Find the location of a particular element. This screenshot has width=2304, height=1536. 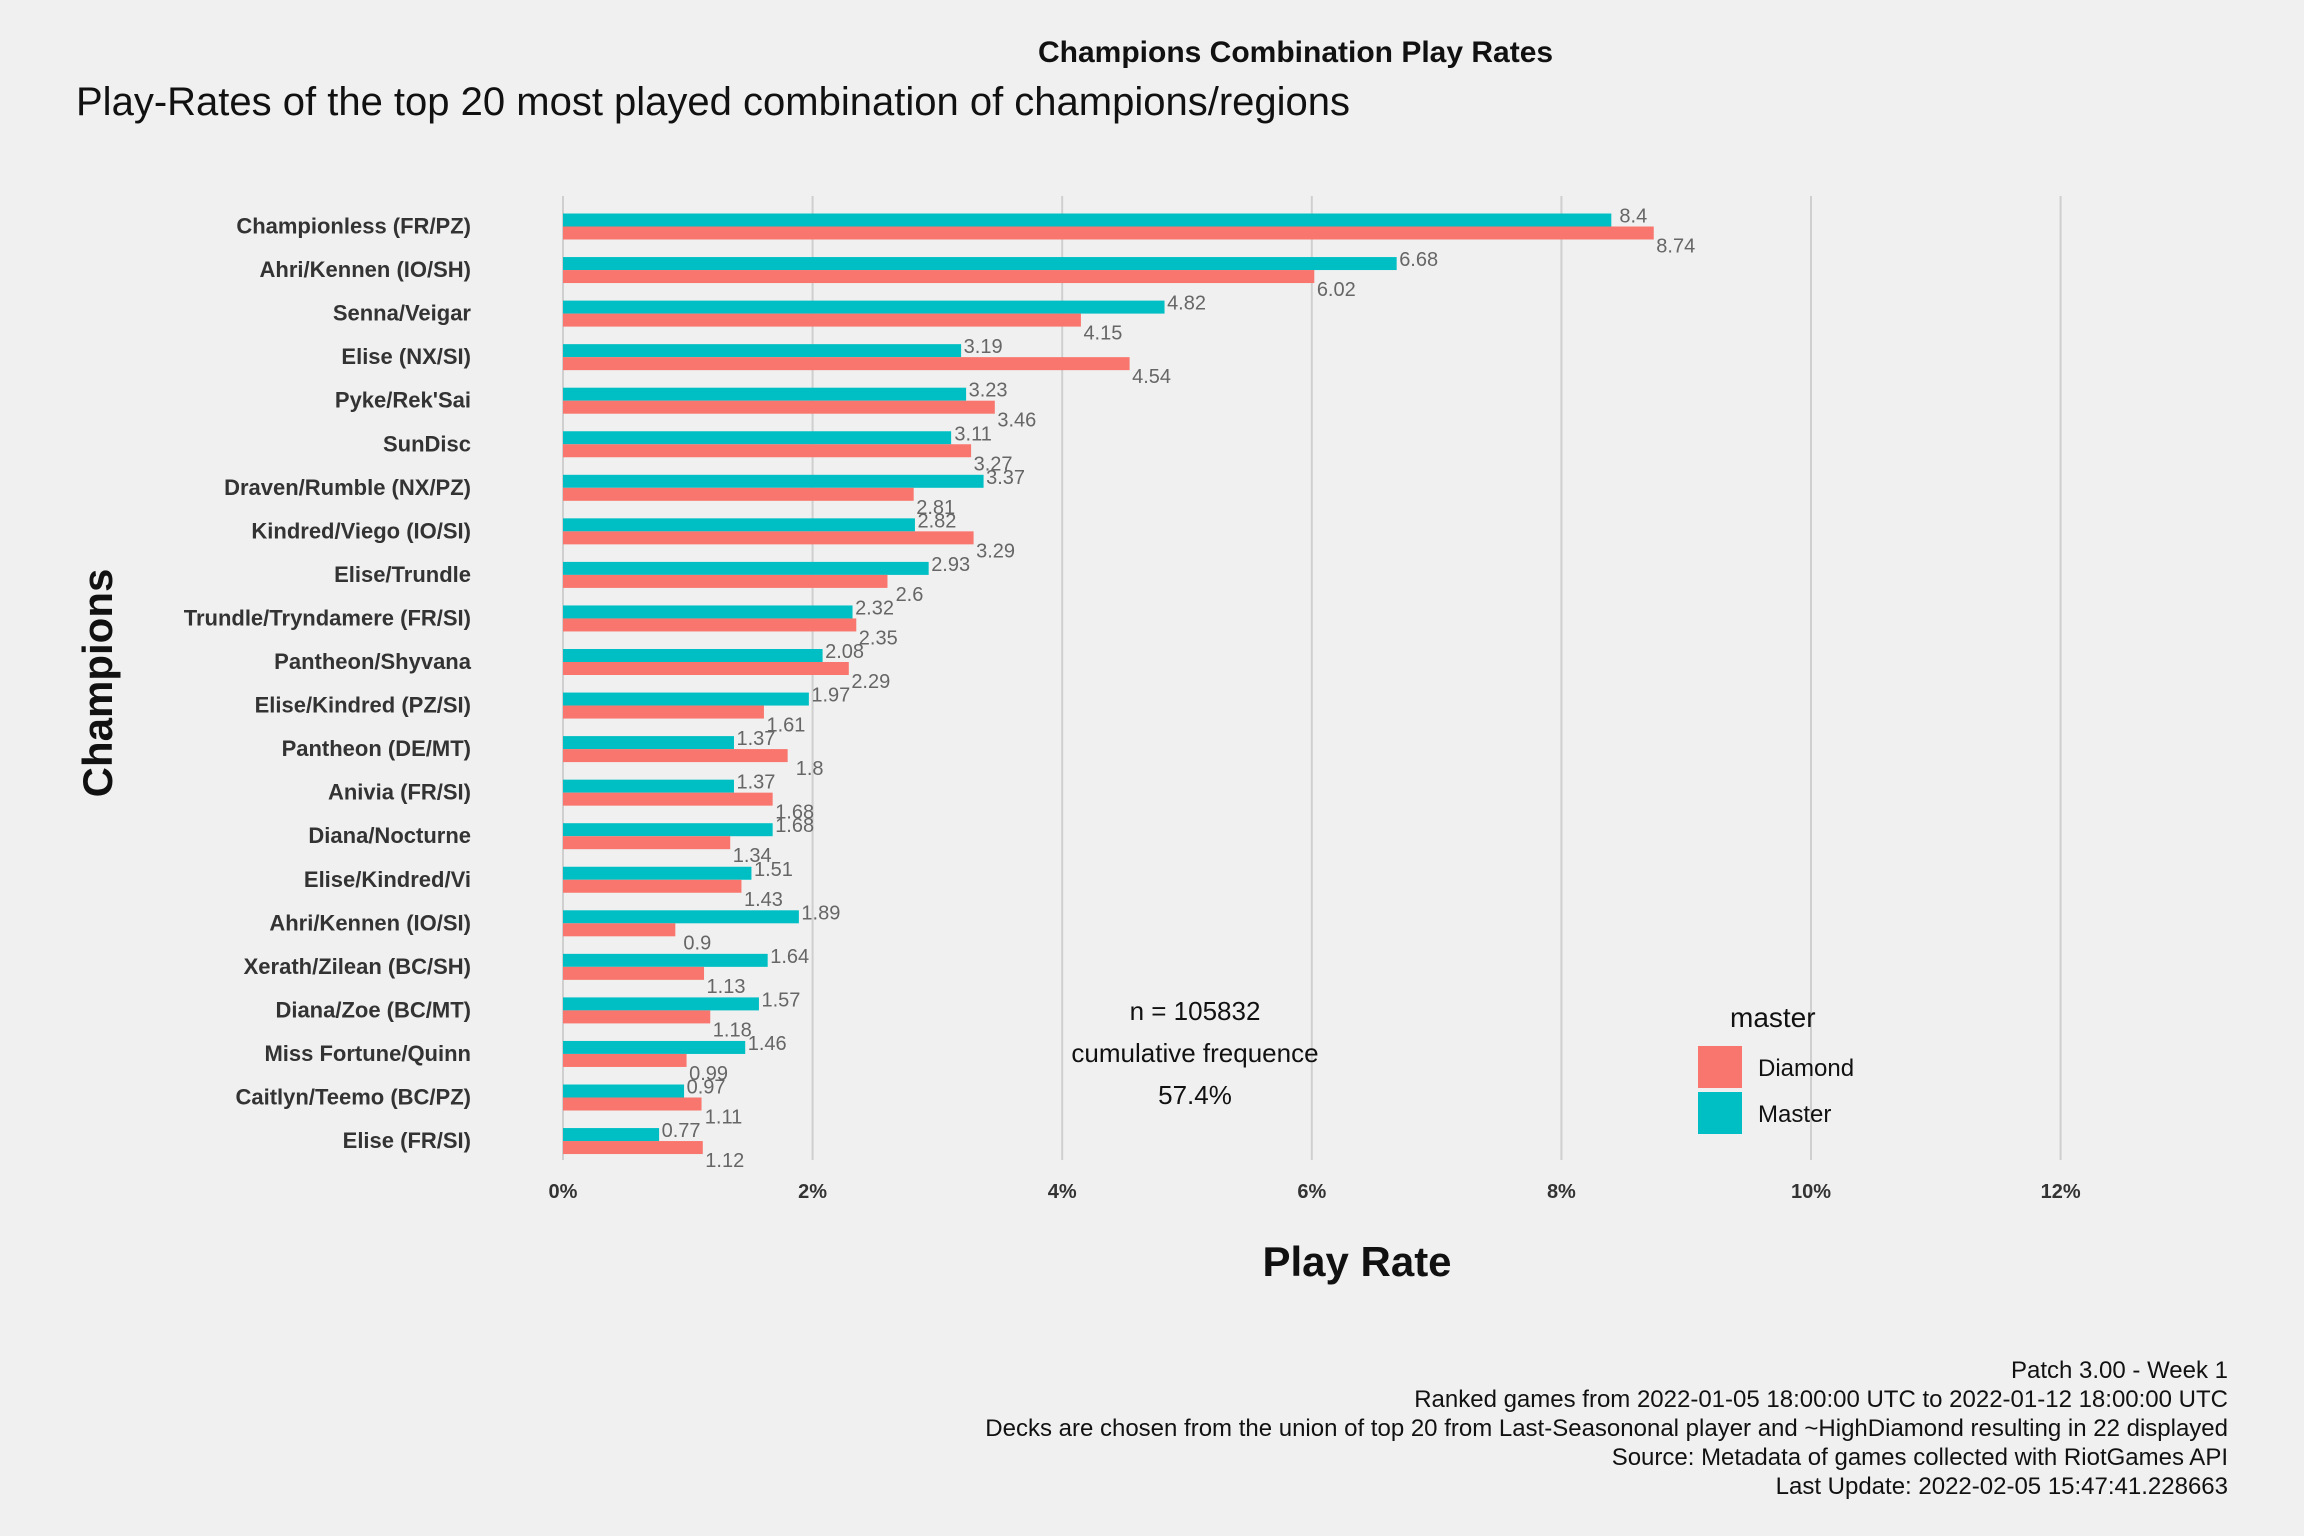

data-label-diamond: 1.68 is located at coordinates (794, 813).